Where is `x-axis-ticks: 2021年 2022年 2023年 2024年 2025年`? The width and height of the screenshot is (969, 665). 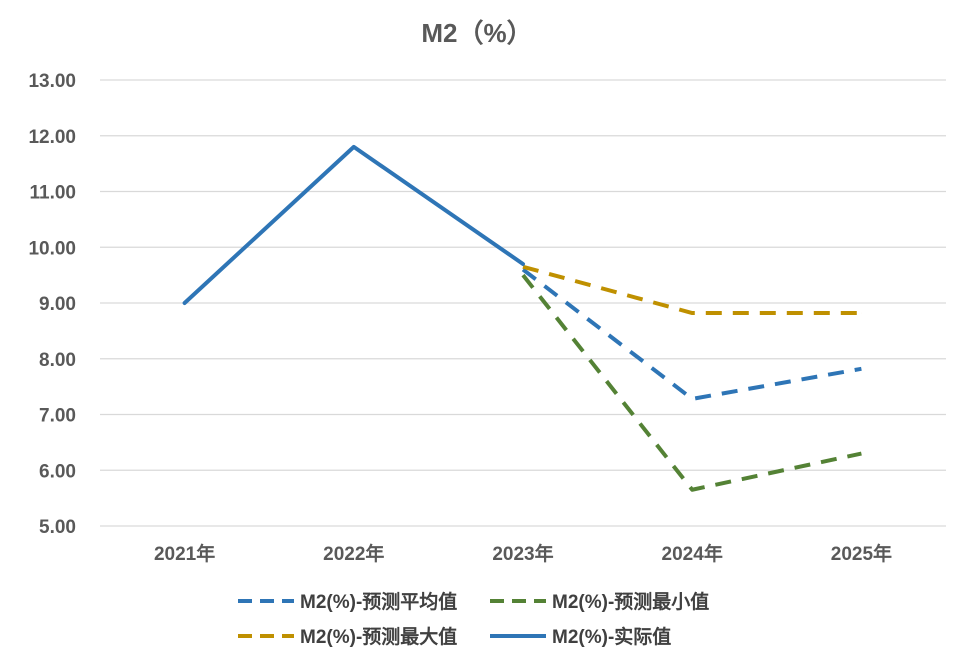
x-axis-ticks: 2021年 2022年 2023年 2024年 2025年 is located at coordinates (523, 553).